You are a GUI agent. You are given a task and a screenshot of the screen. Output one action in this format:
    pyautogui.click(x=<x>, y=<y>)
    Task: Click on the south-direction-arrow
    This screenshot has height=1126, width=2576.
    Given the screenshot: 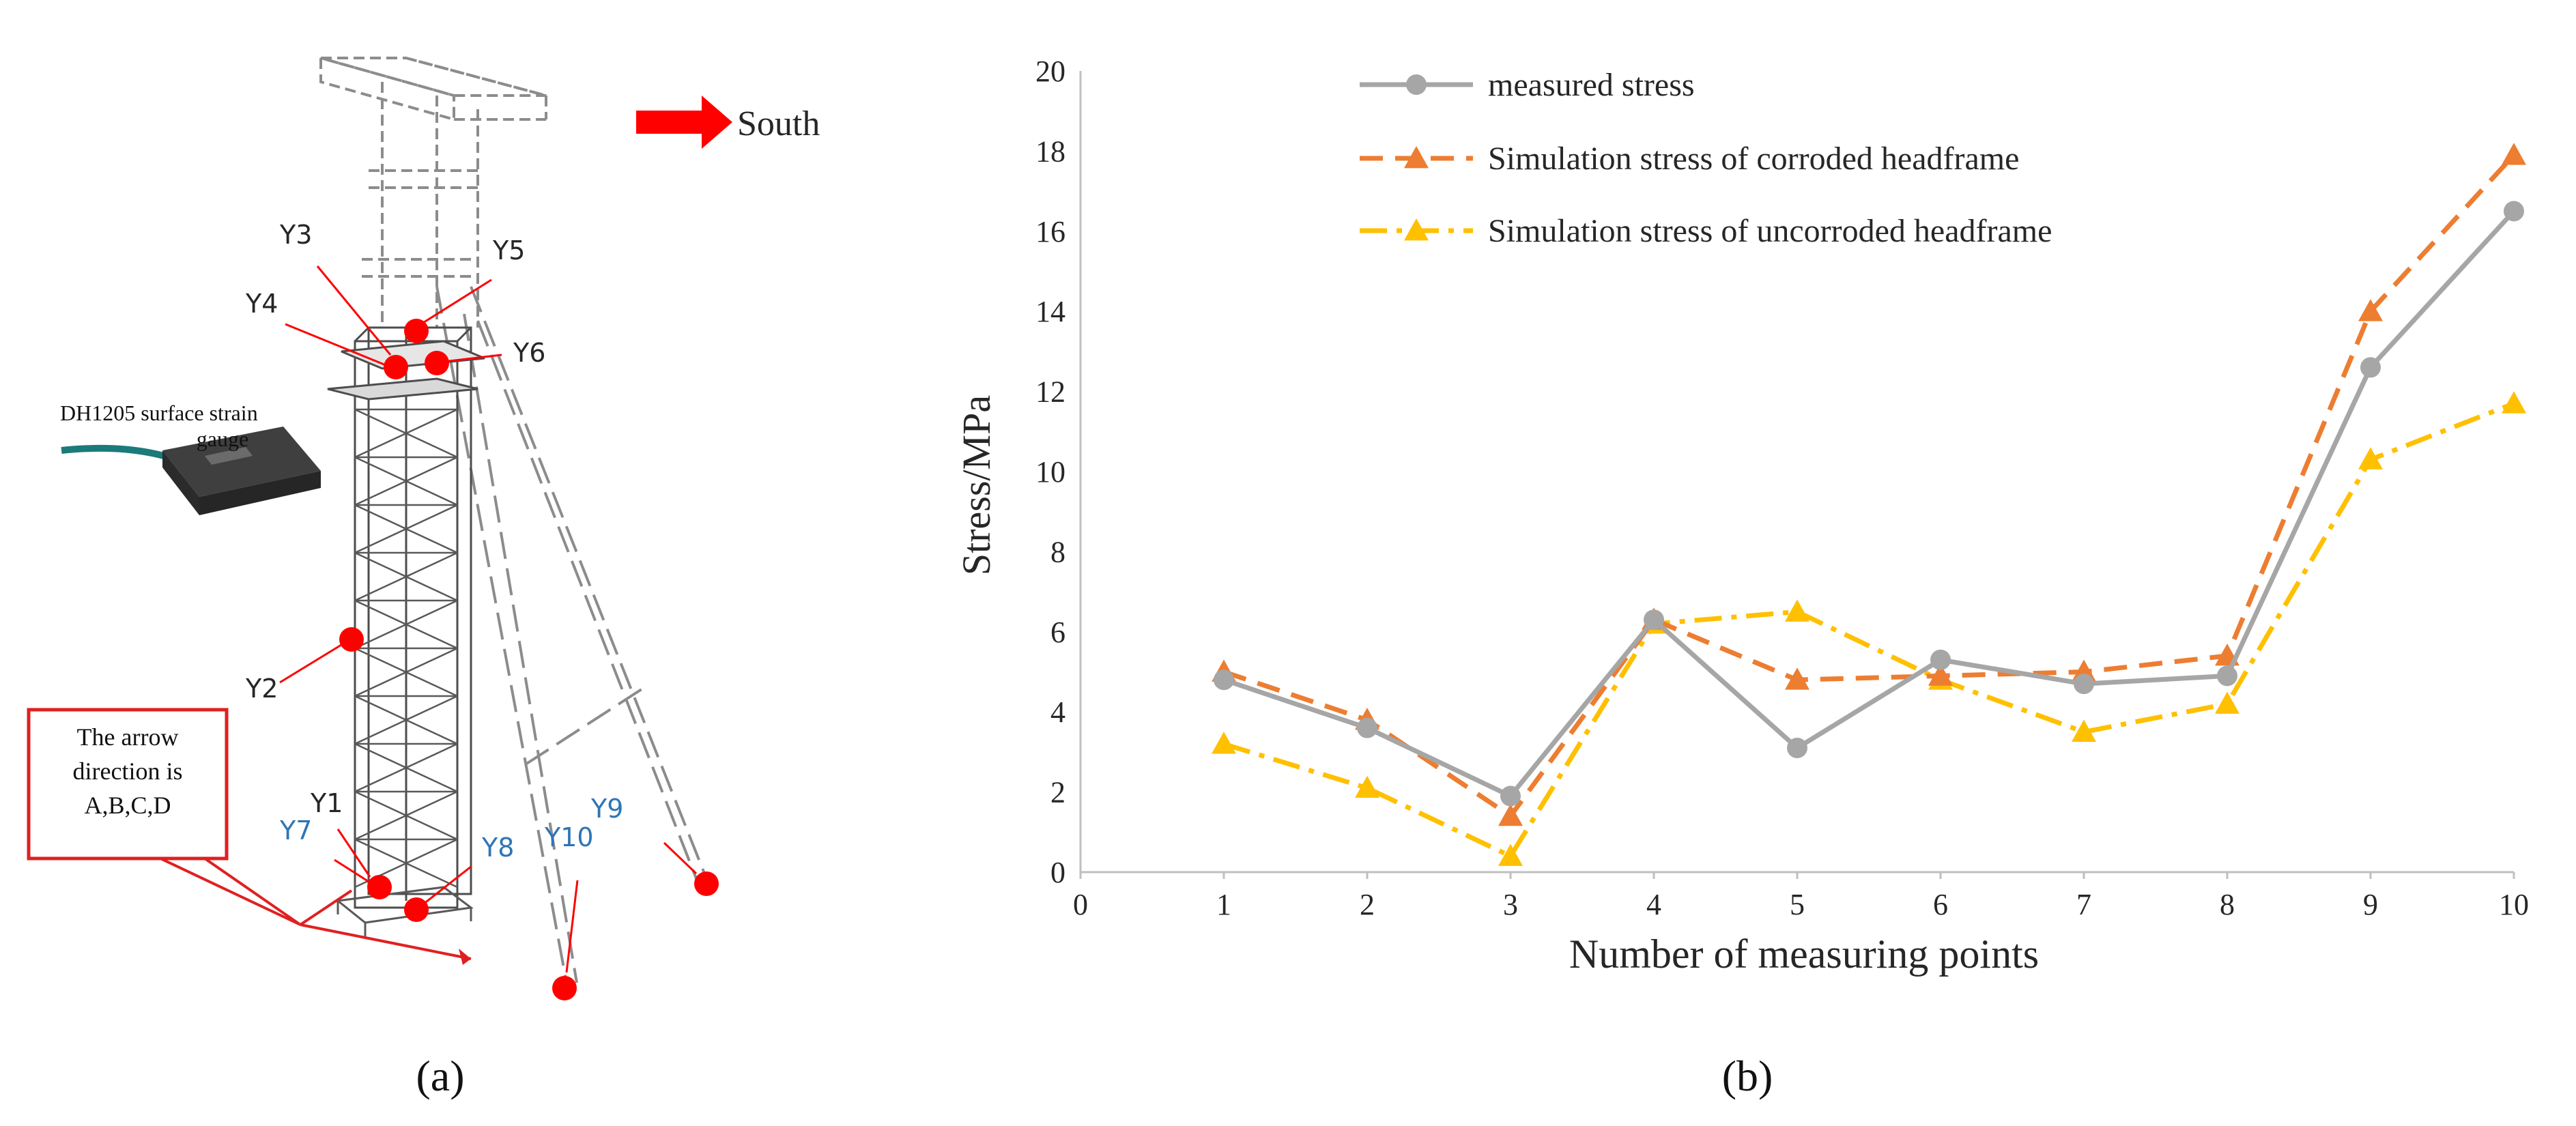 What is the action you would take?
    pyautogui.click(x=684, y=122)
    